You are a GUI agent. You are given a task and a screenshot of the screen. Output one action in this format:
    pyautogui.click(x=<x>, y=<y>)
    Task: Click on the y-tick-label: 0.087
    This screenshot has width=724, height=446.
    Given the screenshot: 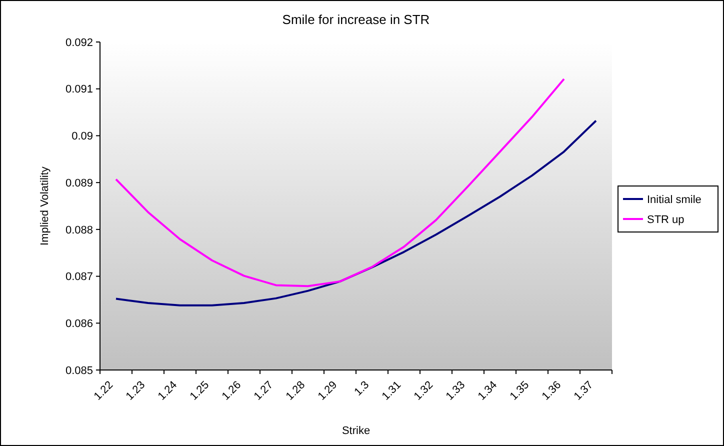 What is the action you would take?
    pyautogui.click(x=79, y=277)
    